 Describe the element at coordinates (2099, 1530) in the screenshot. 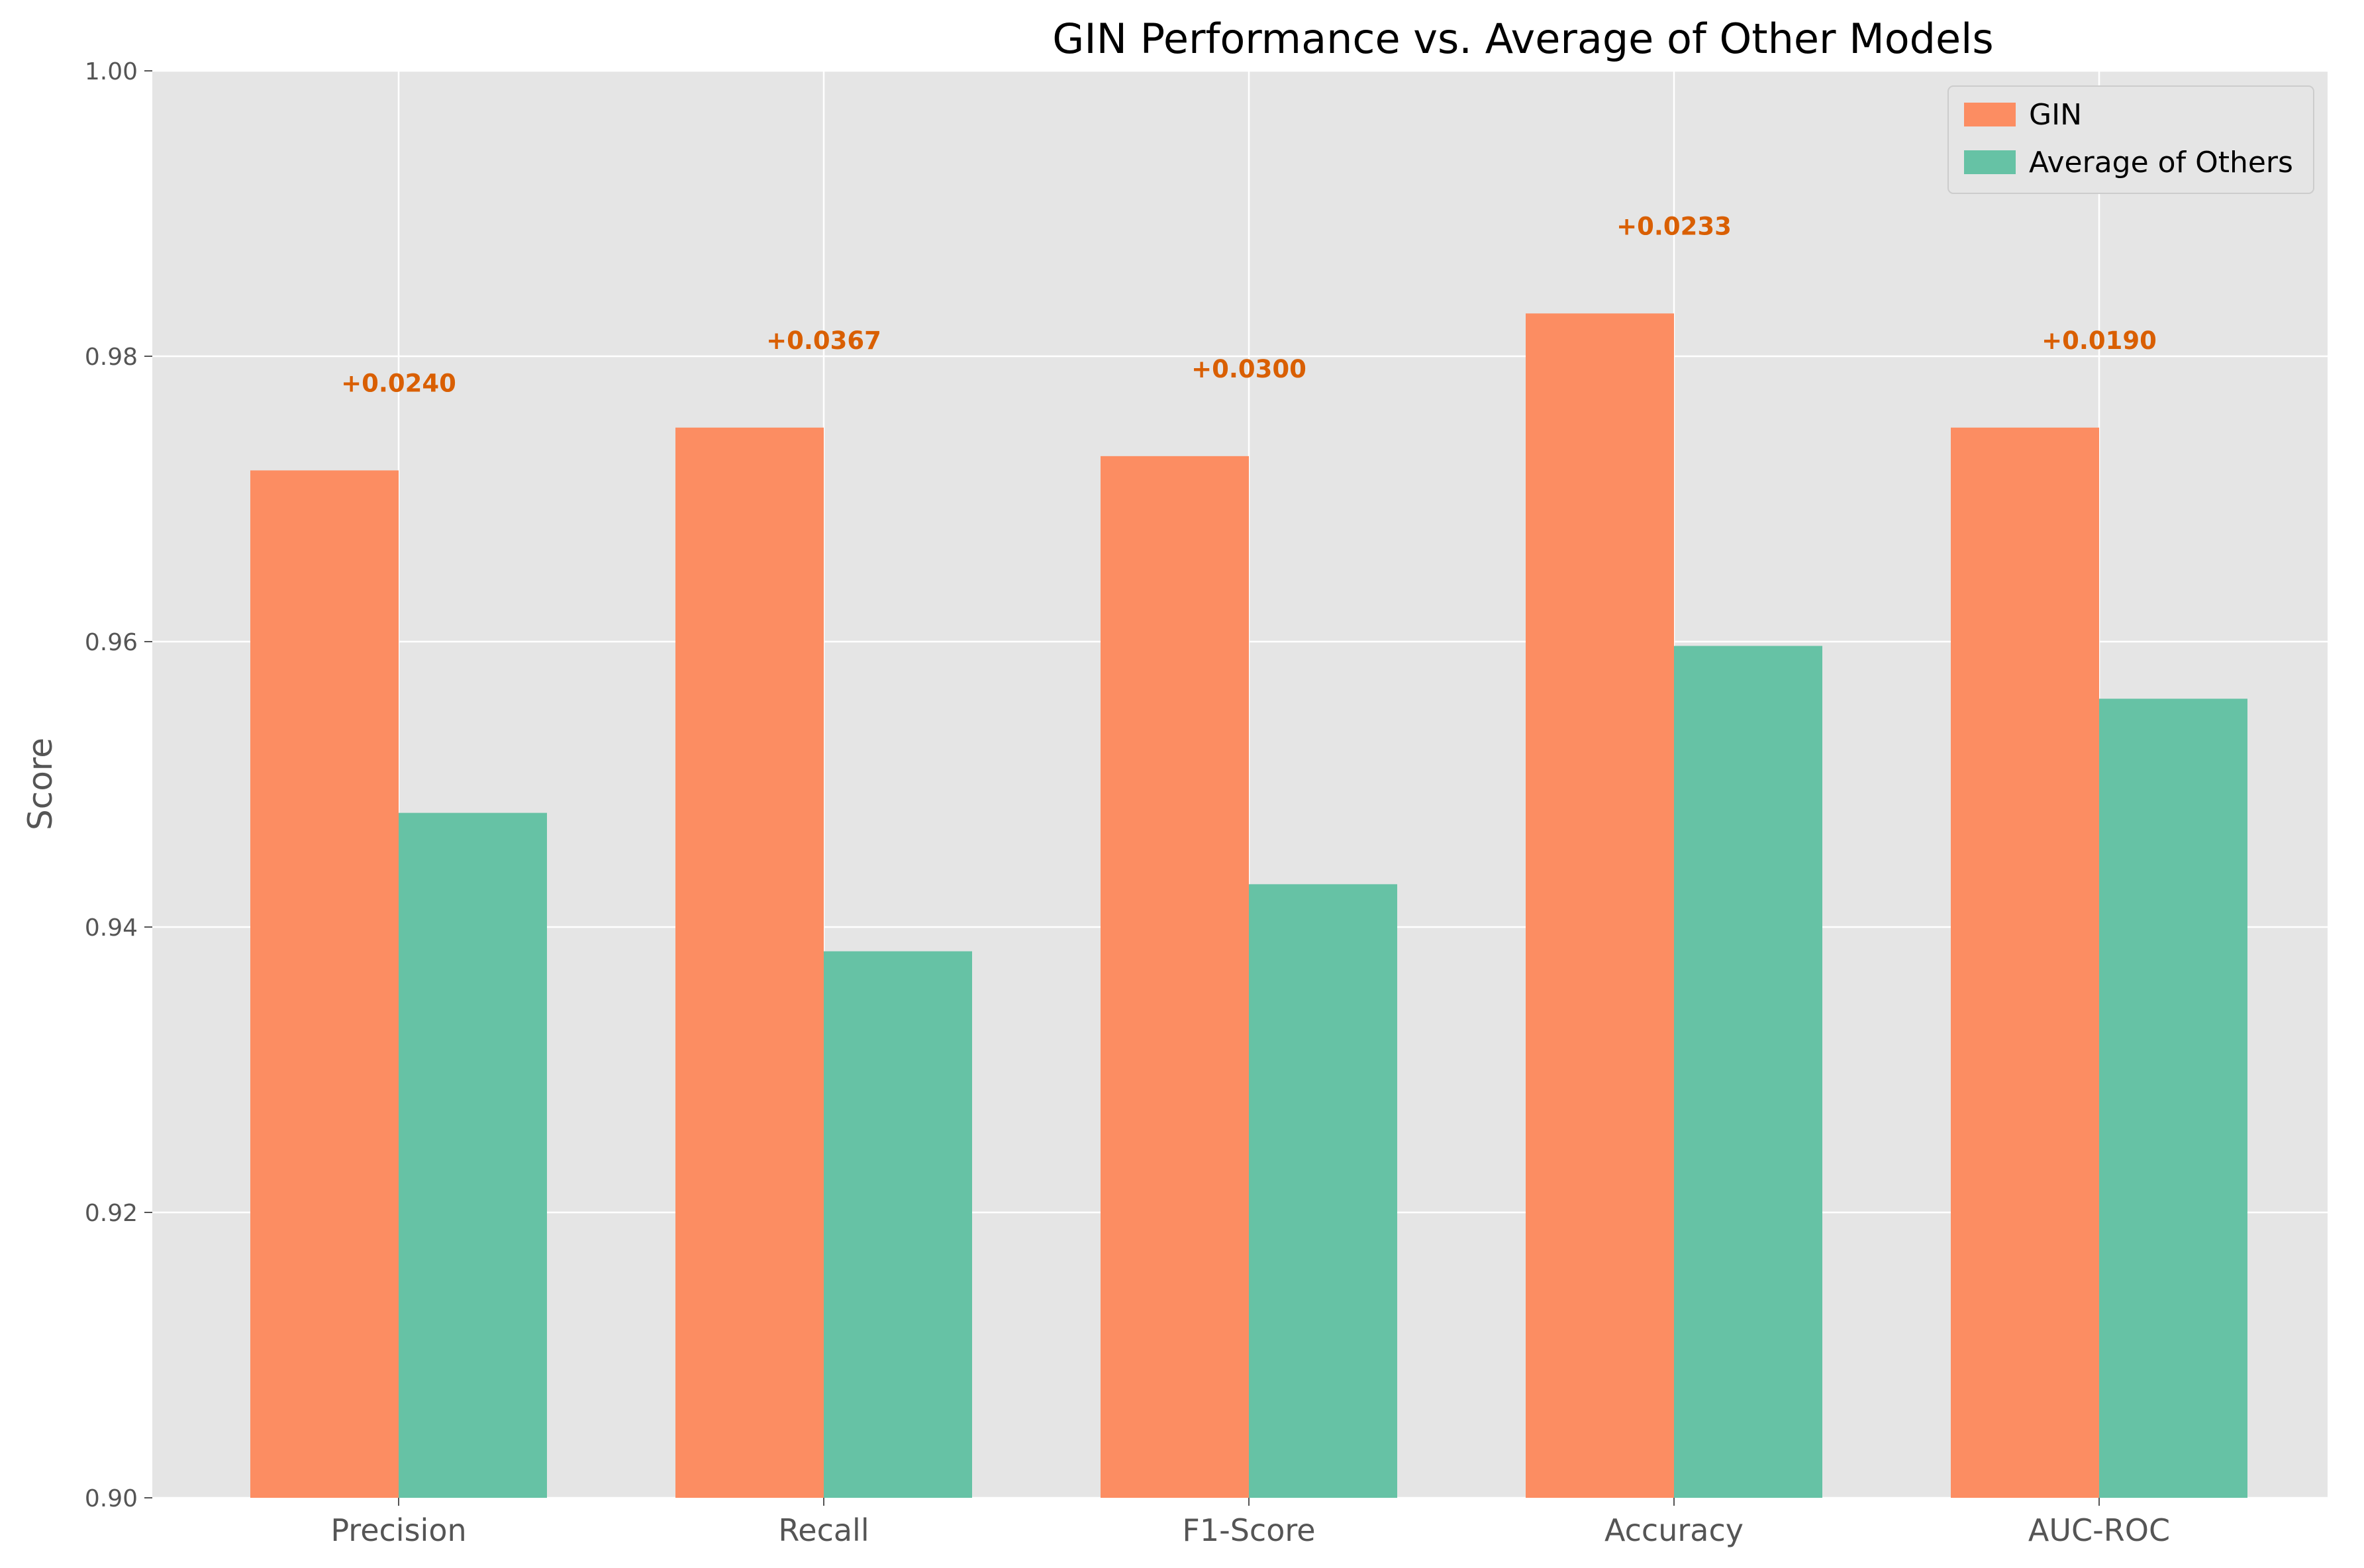

I see `x-tick-label-auc-roc: AUC-ROC` at that location.